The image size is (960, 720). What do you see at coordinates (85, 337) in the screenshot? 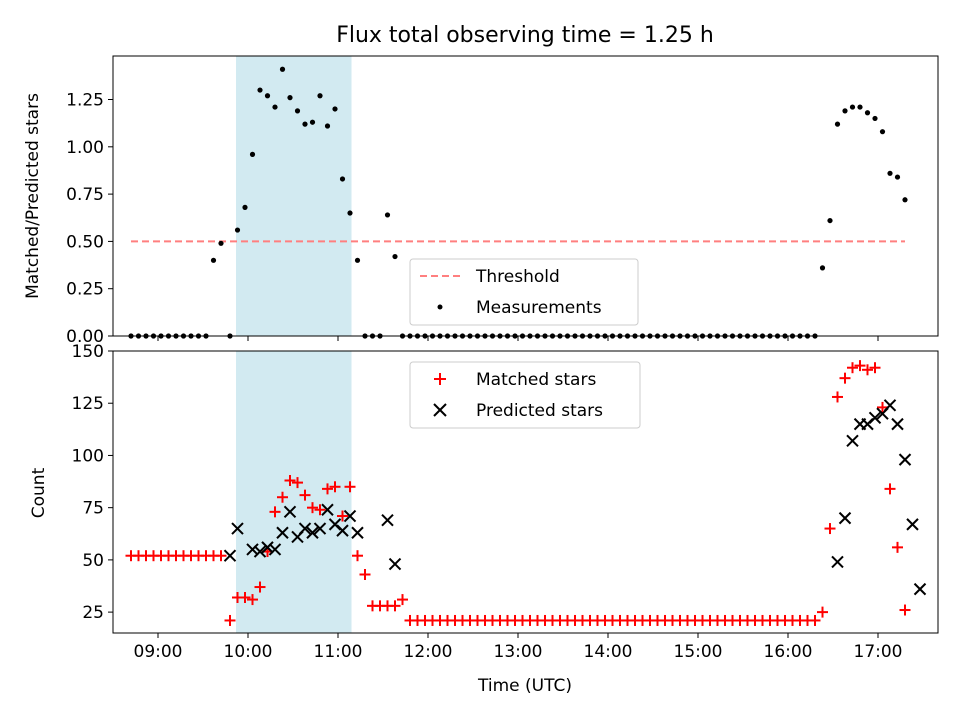
I see `top-ytick-label: 0.00` at bounding box center [85, 337].